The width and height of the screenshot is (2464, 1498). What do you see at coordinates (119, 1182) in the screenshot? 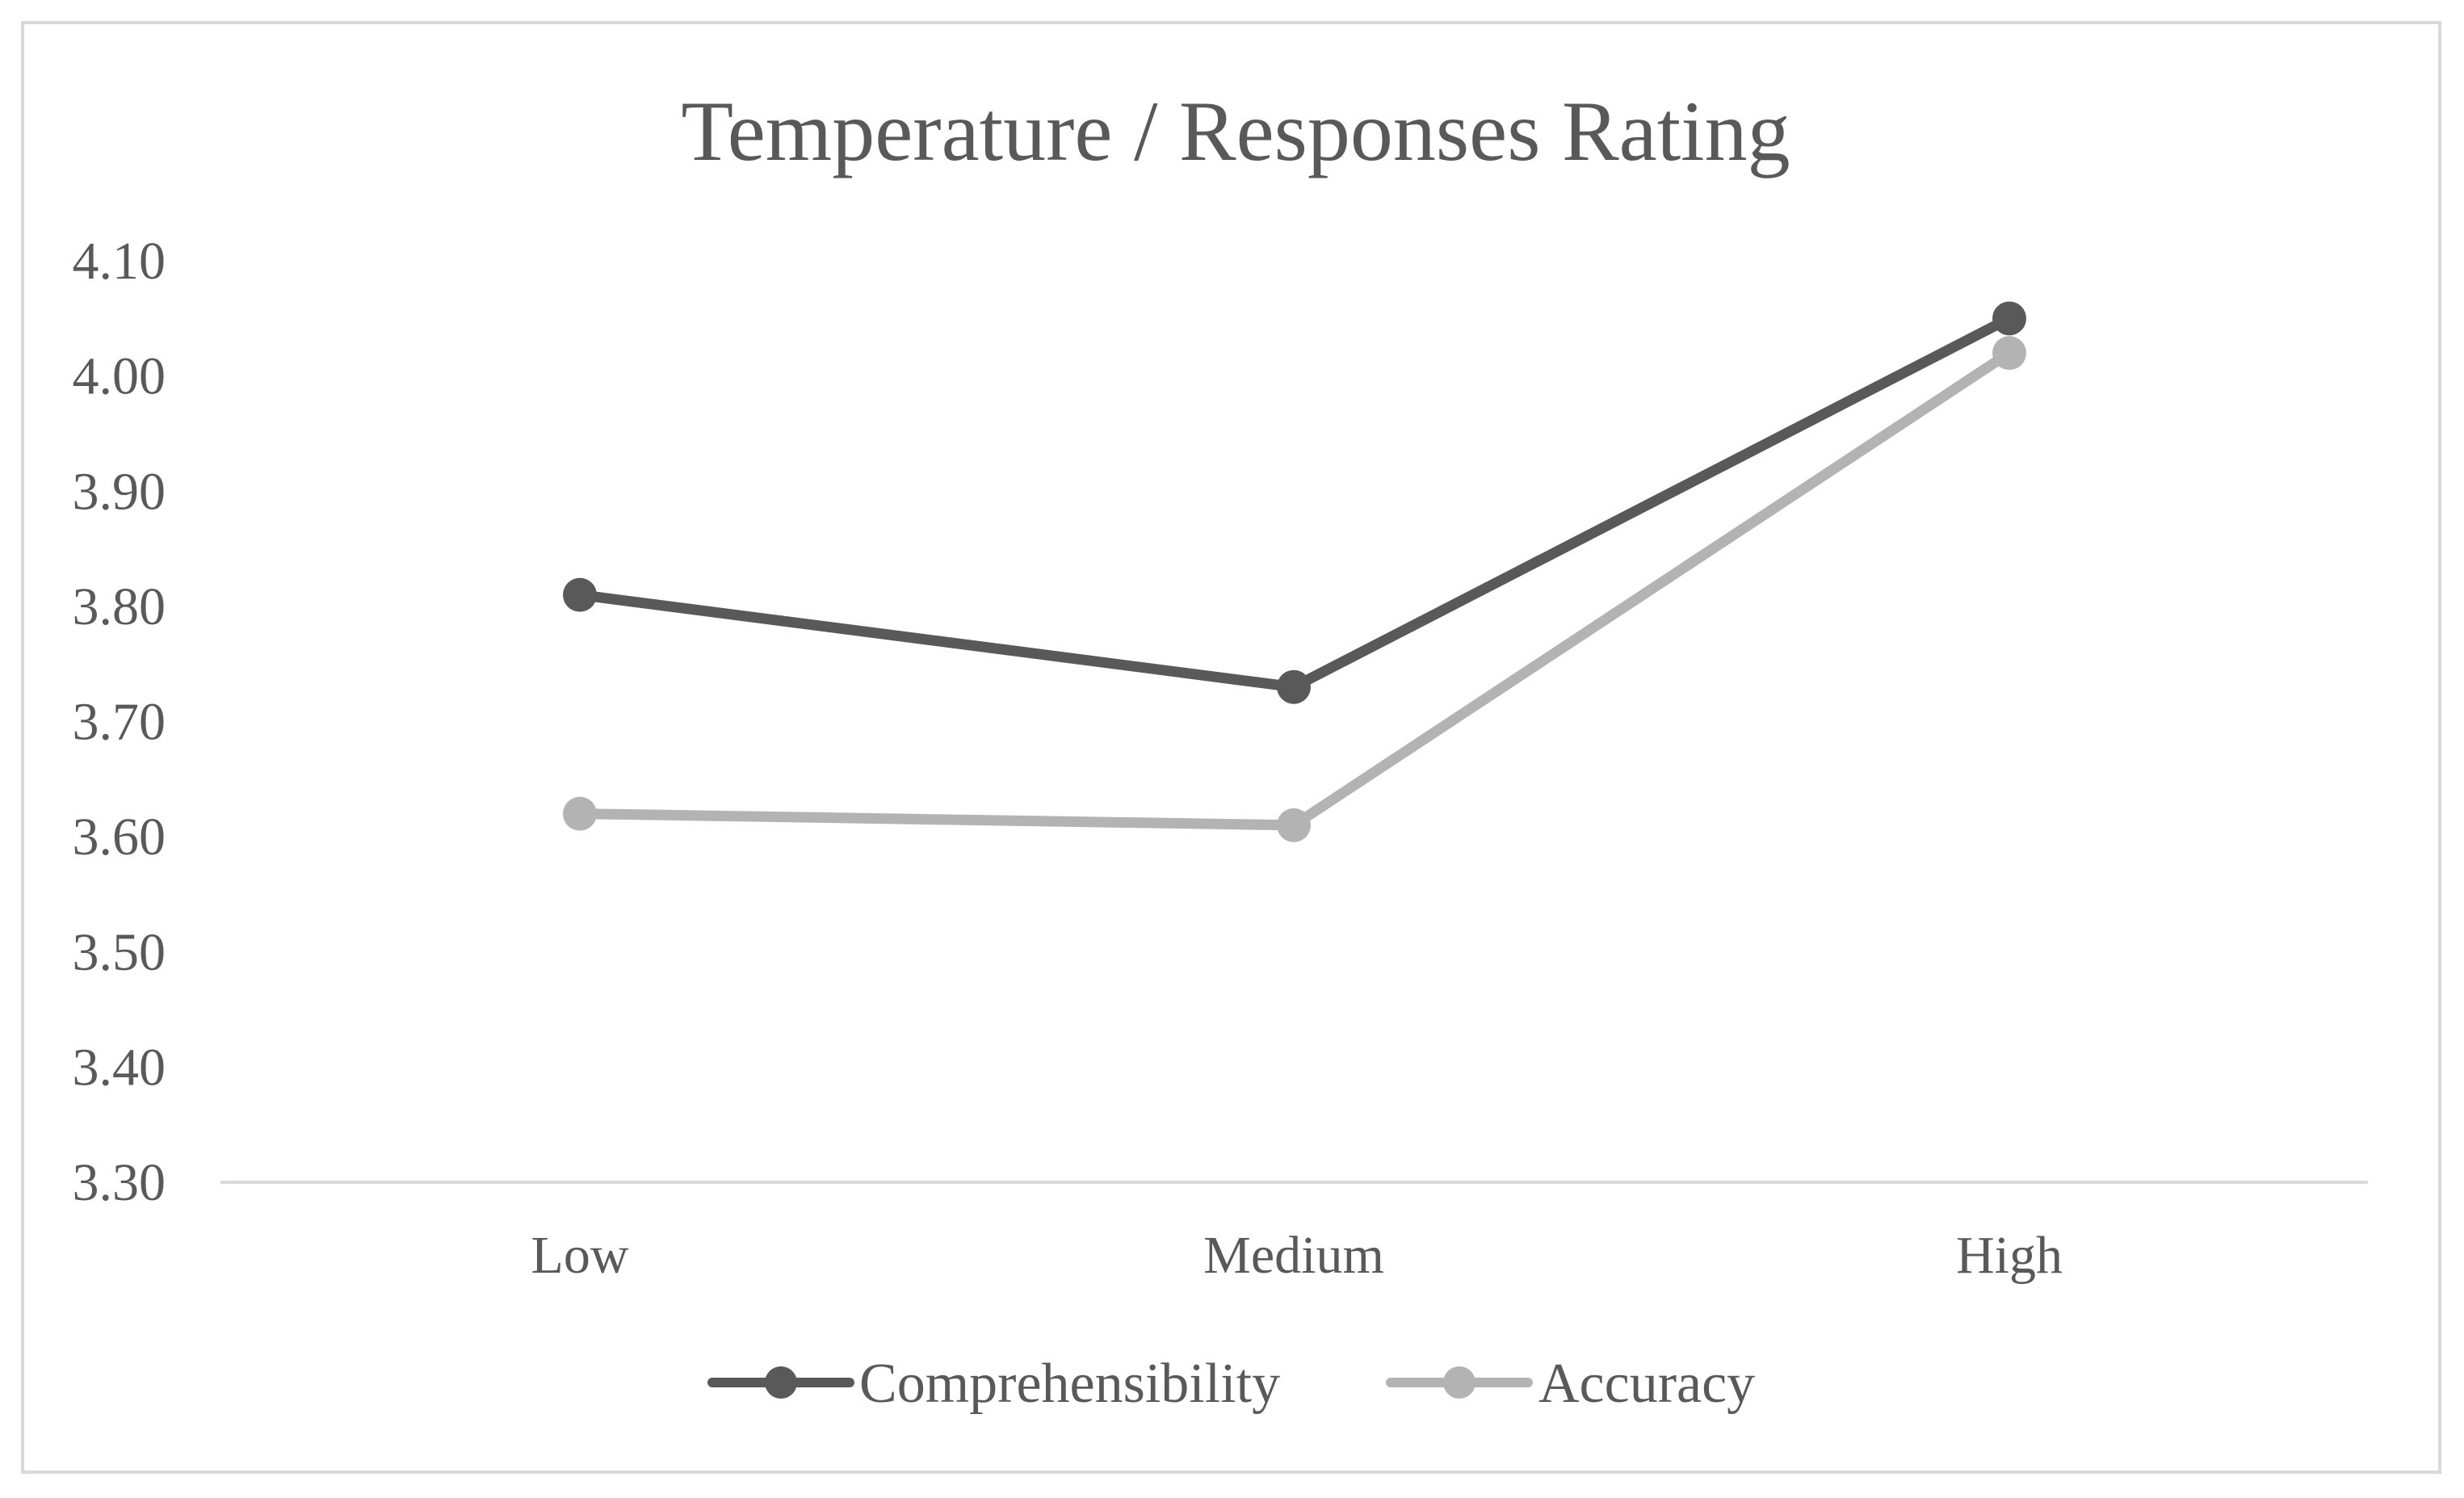
I see `y-tick-label: 3.30` at bounding box center [119, 1182].